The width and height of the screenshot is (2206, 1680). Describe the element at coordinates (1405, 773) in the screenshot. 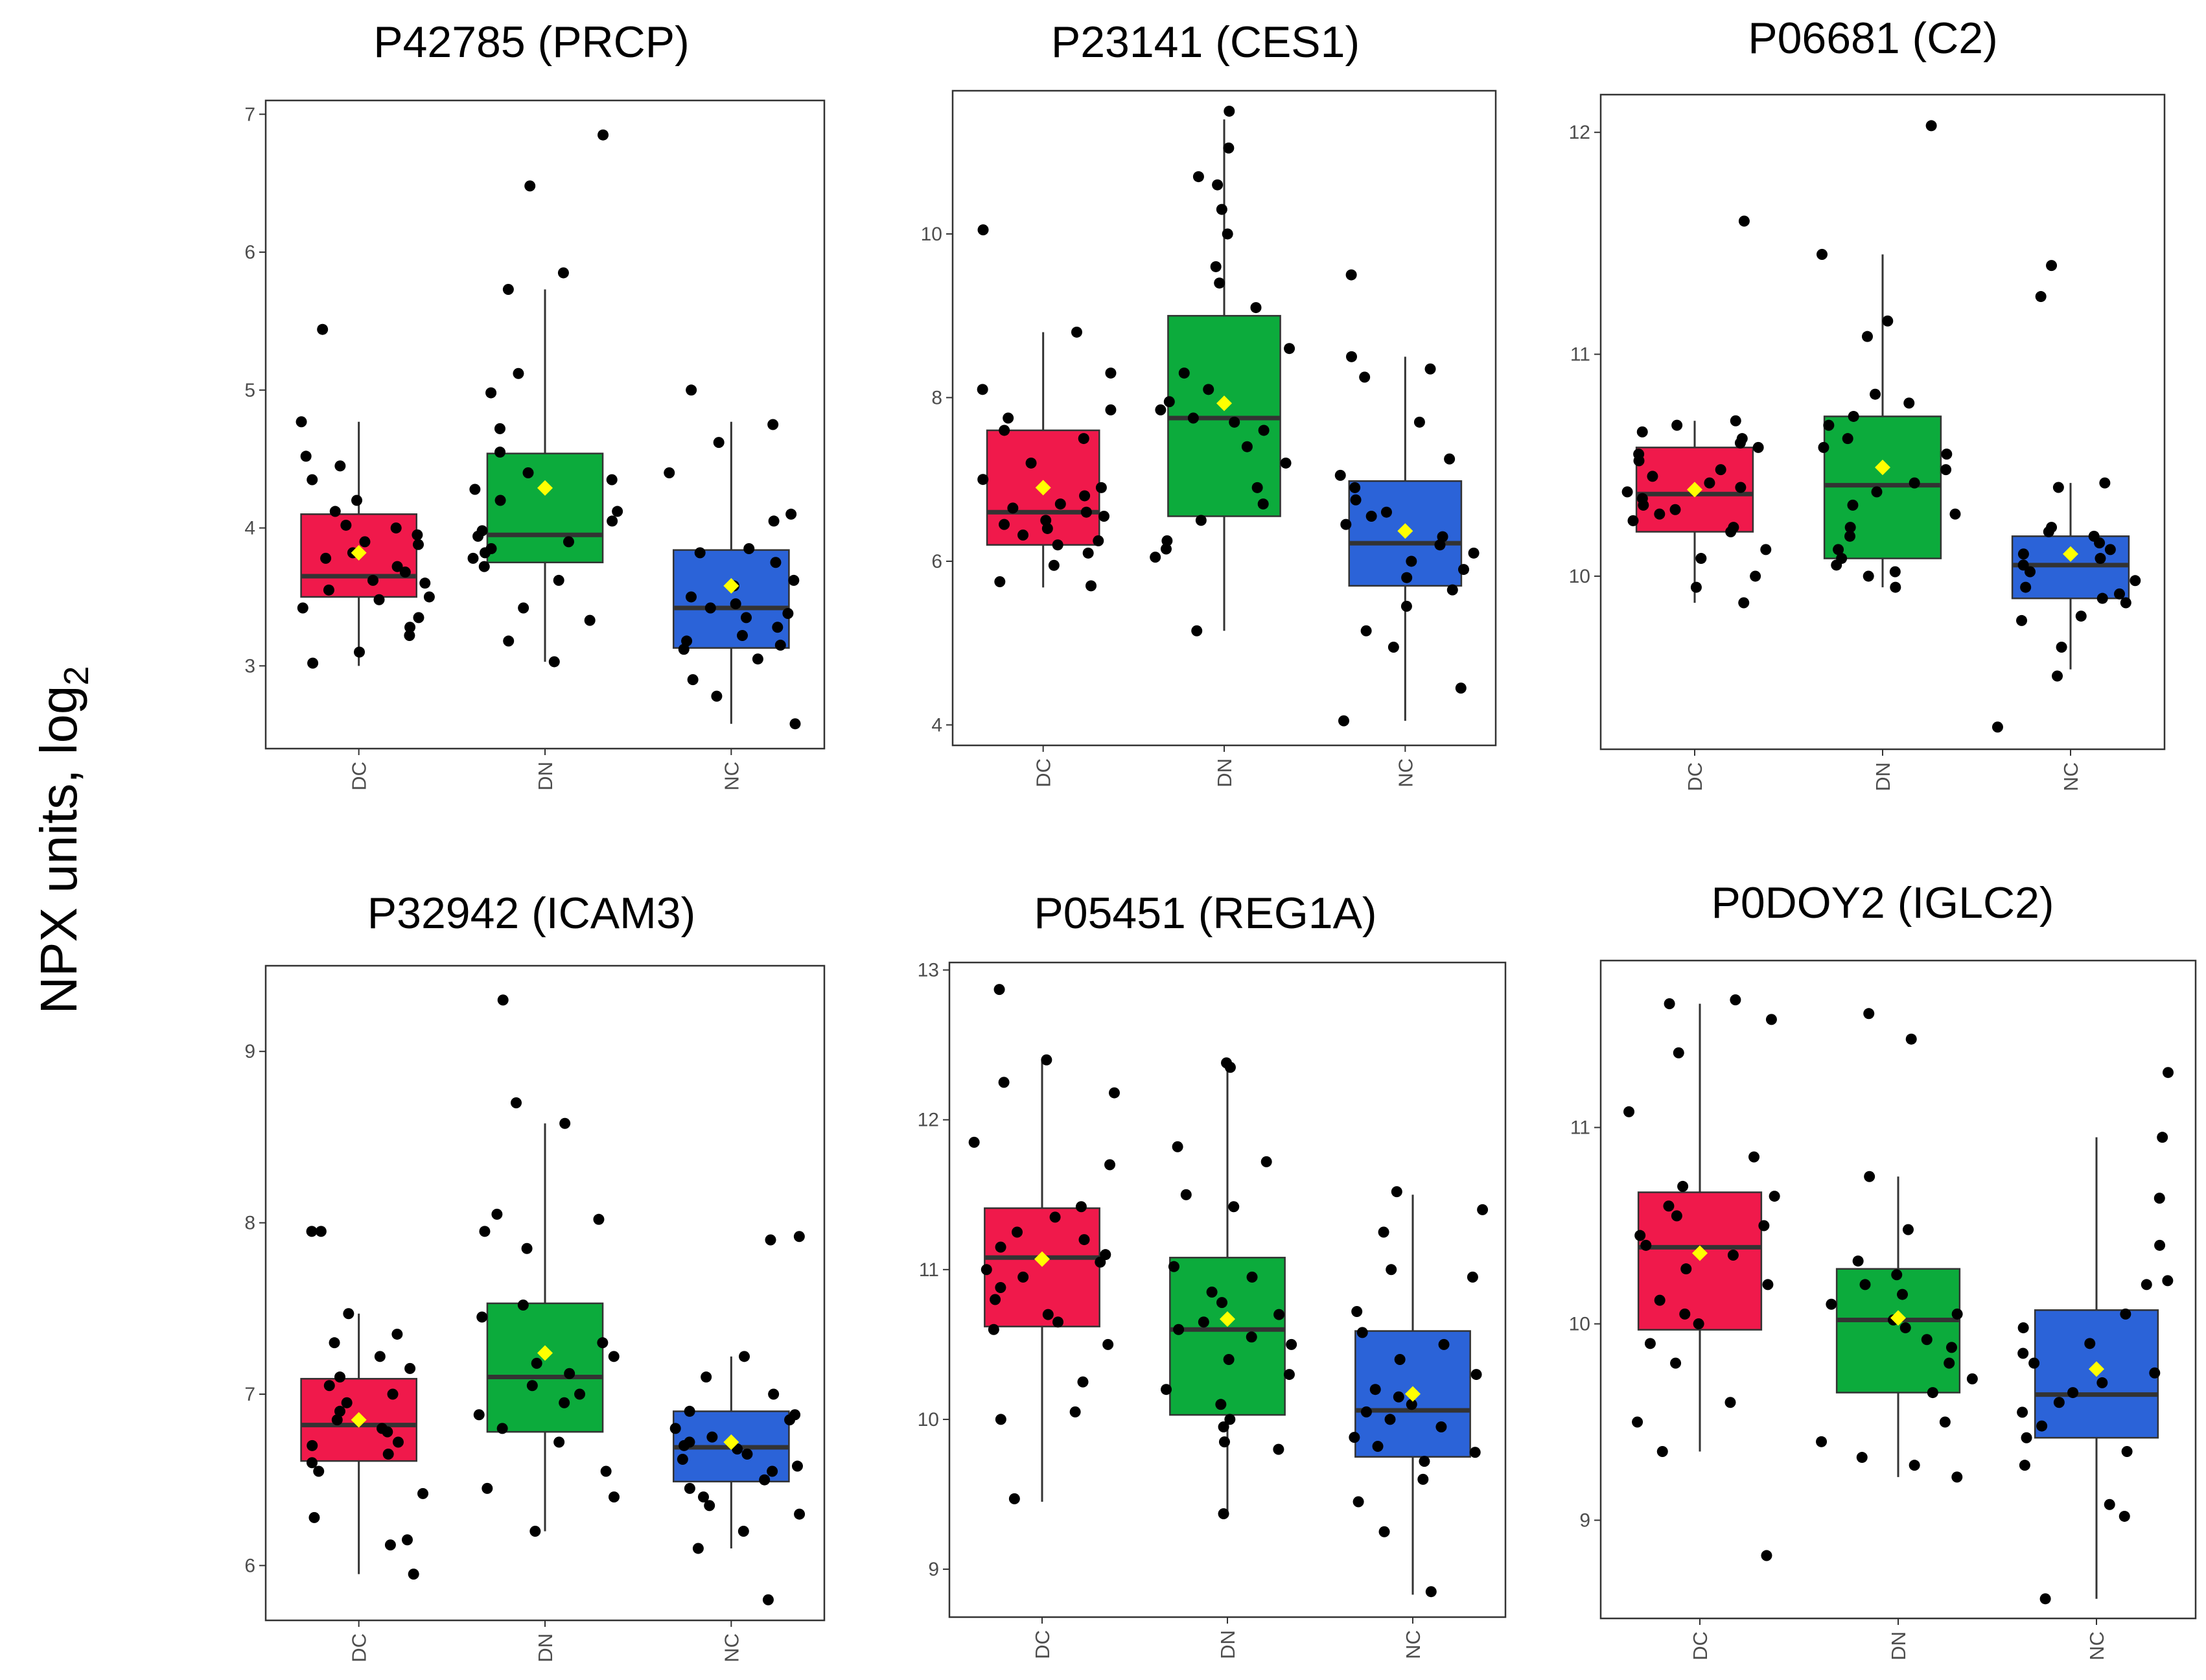

I see `x-category-label: NC` at that location.